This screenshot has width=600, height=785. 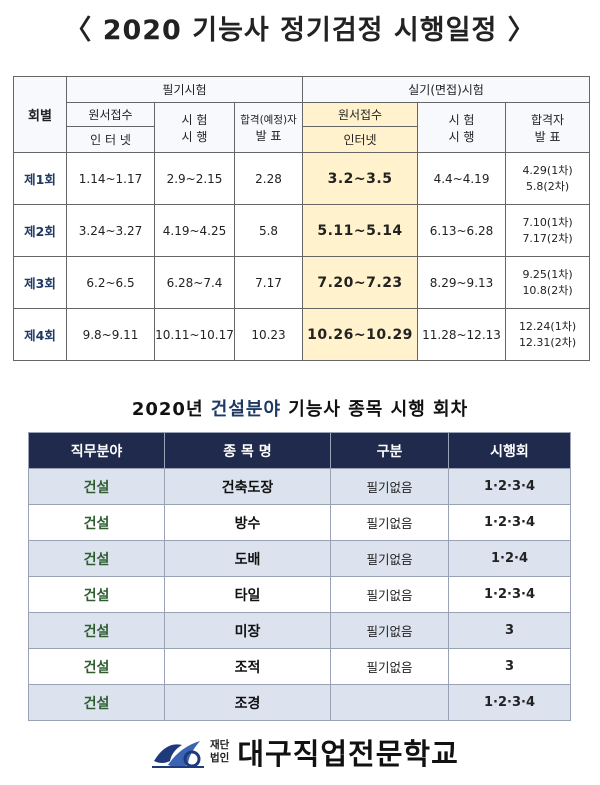 What do you see at coordinates (547, 238) in the screenshot?
I see `result-second: 7.17(2차)` at bounding box center [547, 238].